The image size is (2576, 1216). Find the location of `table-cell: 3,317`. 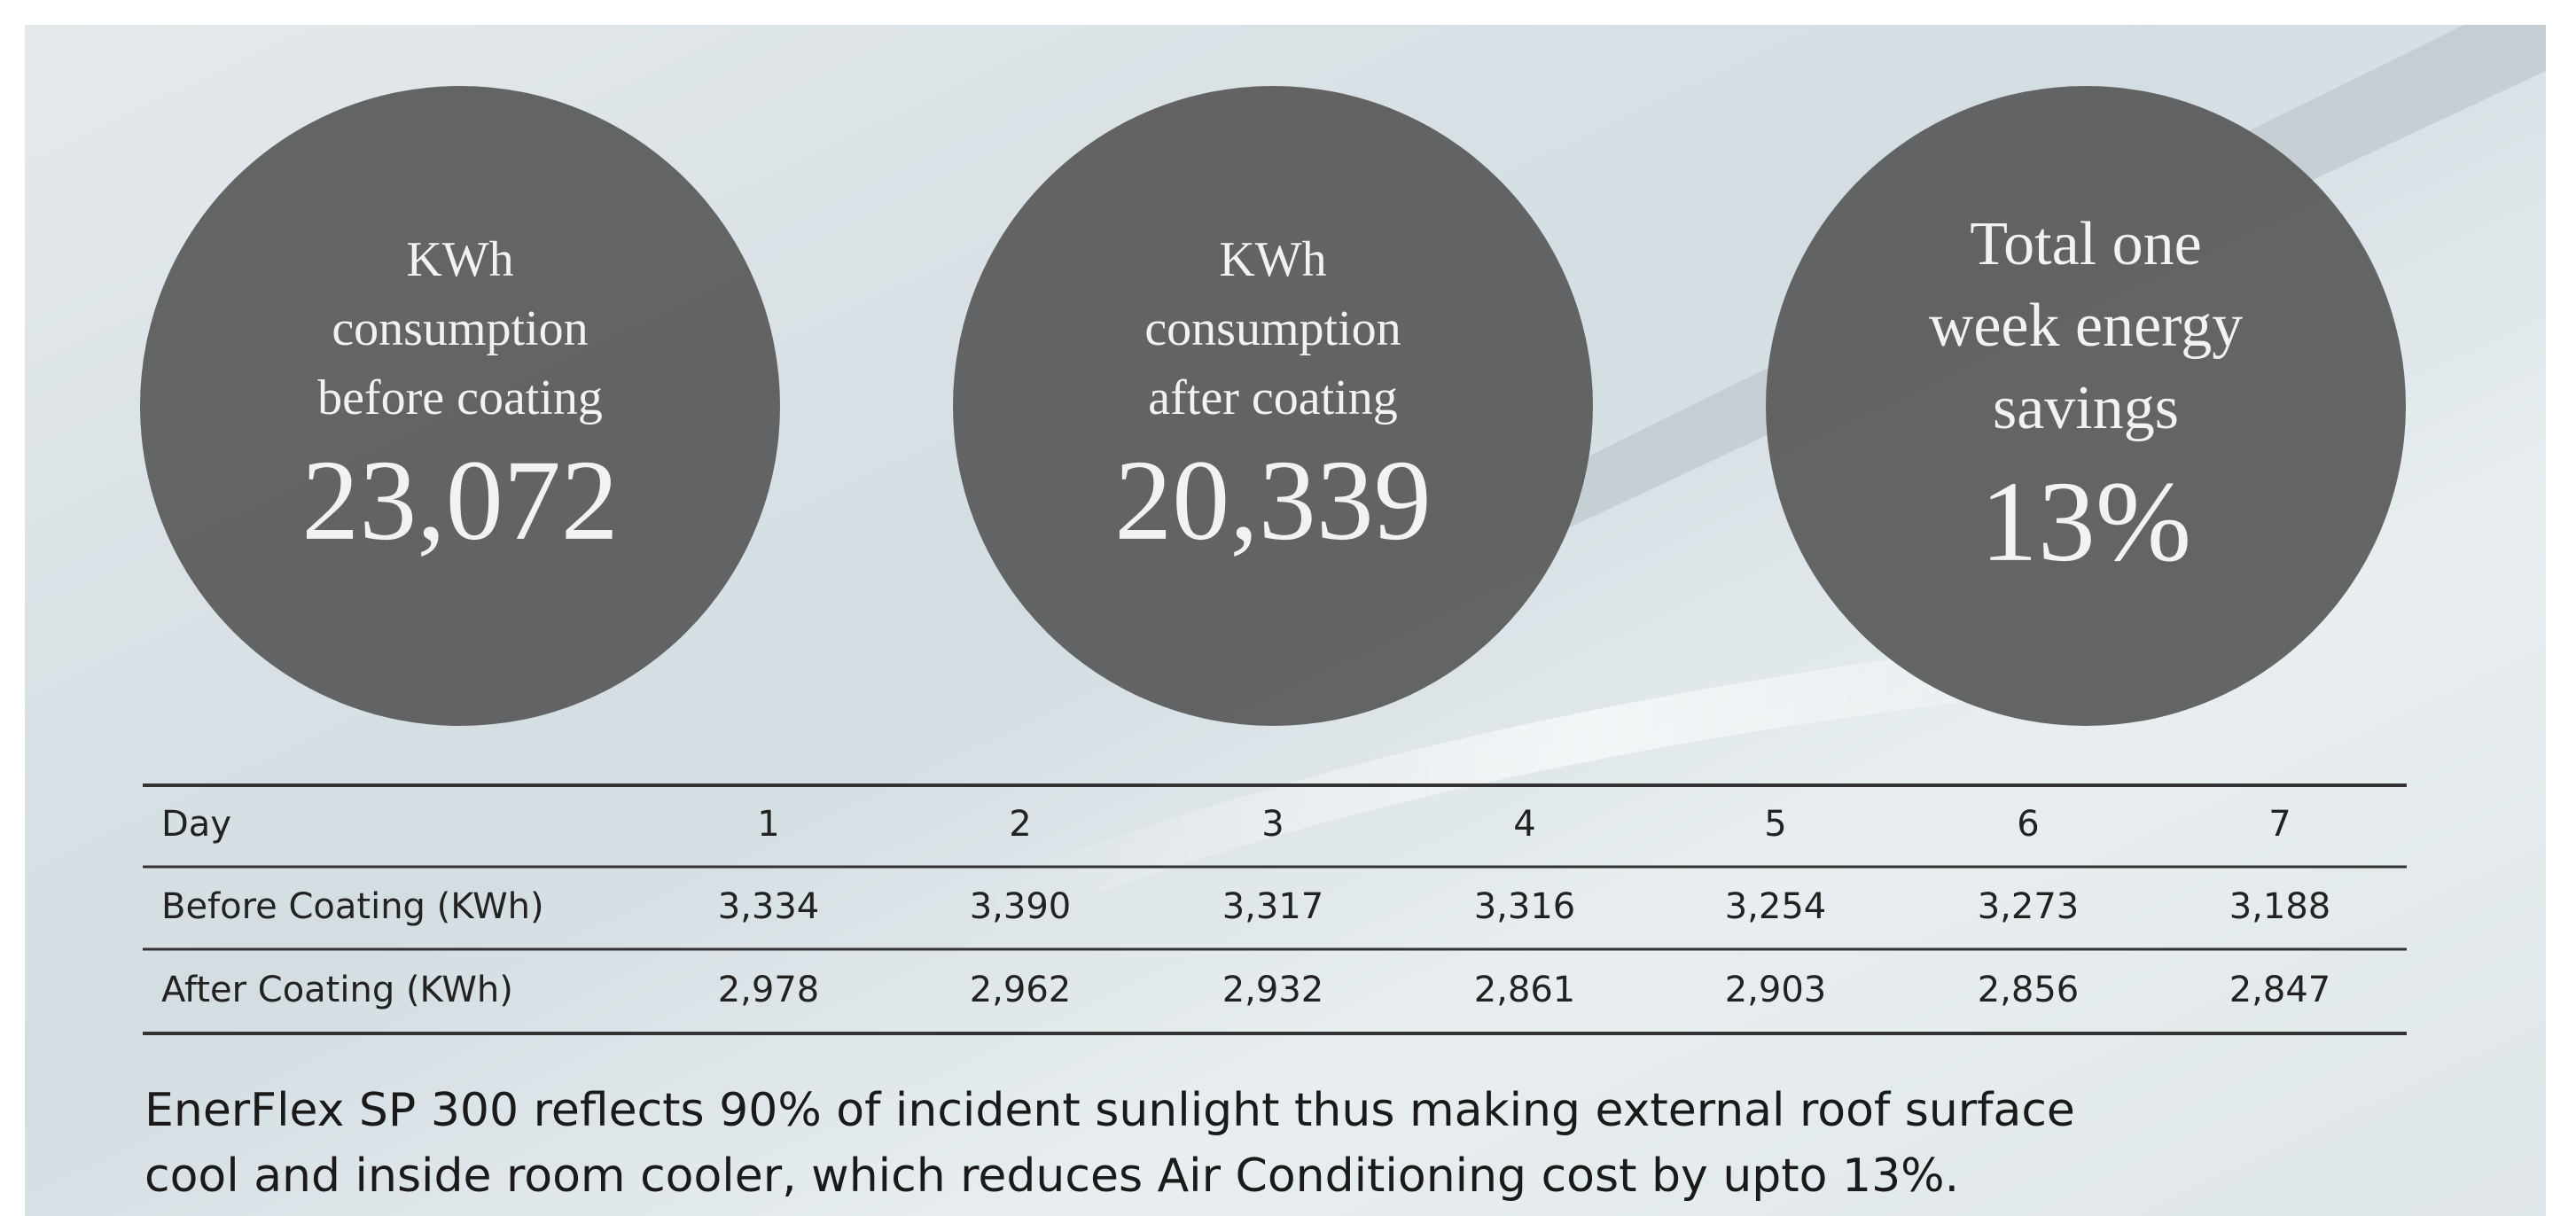

table-cell: 3,317 is located at coordinates (1273, 907).